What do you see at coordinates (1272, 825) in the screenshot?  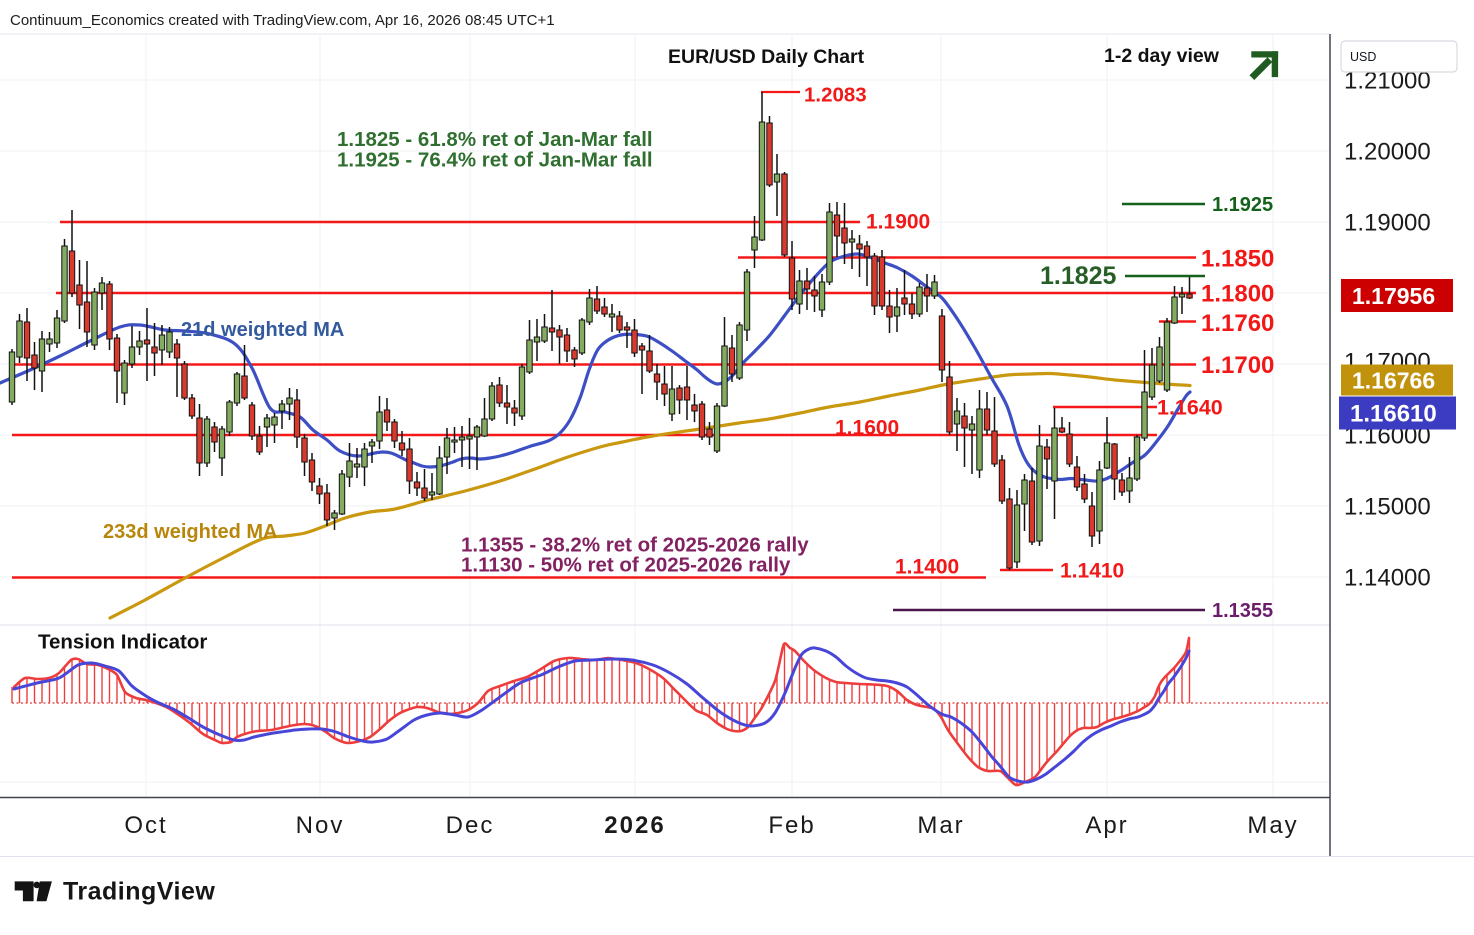 I see `svg-text: May` at bounding box center [1272, 825].